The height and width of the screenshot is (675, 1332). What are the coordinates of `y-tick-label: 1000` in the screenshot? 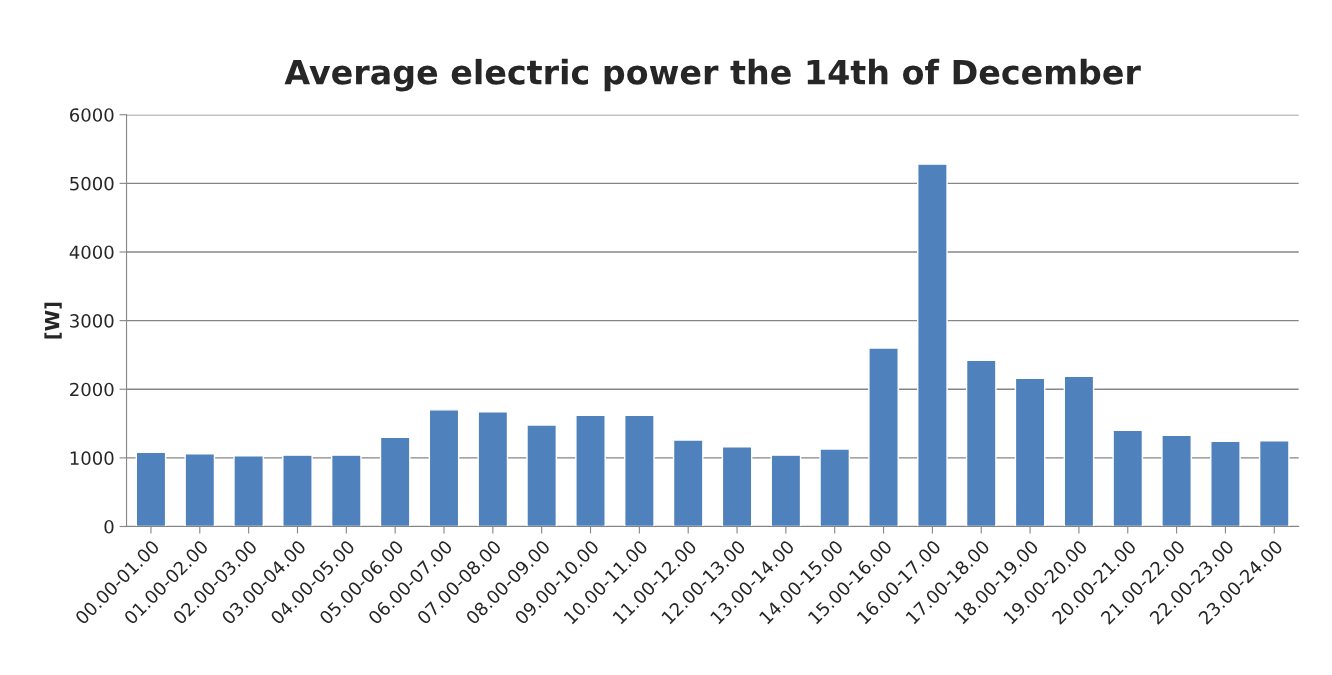 It's located at (92, 458).